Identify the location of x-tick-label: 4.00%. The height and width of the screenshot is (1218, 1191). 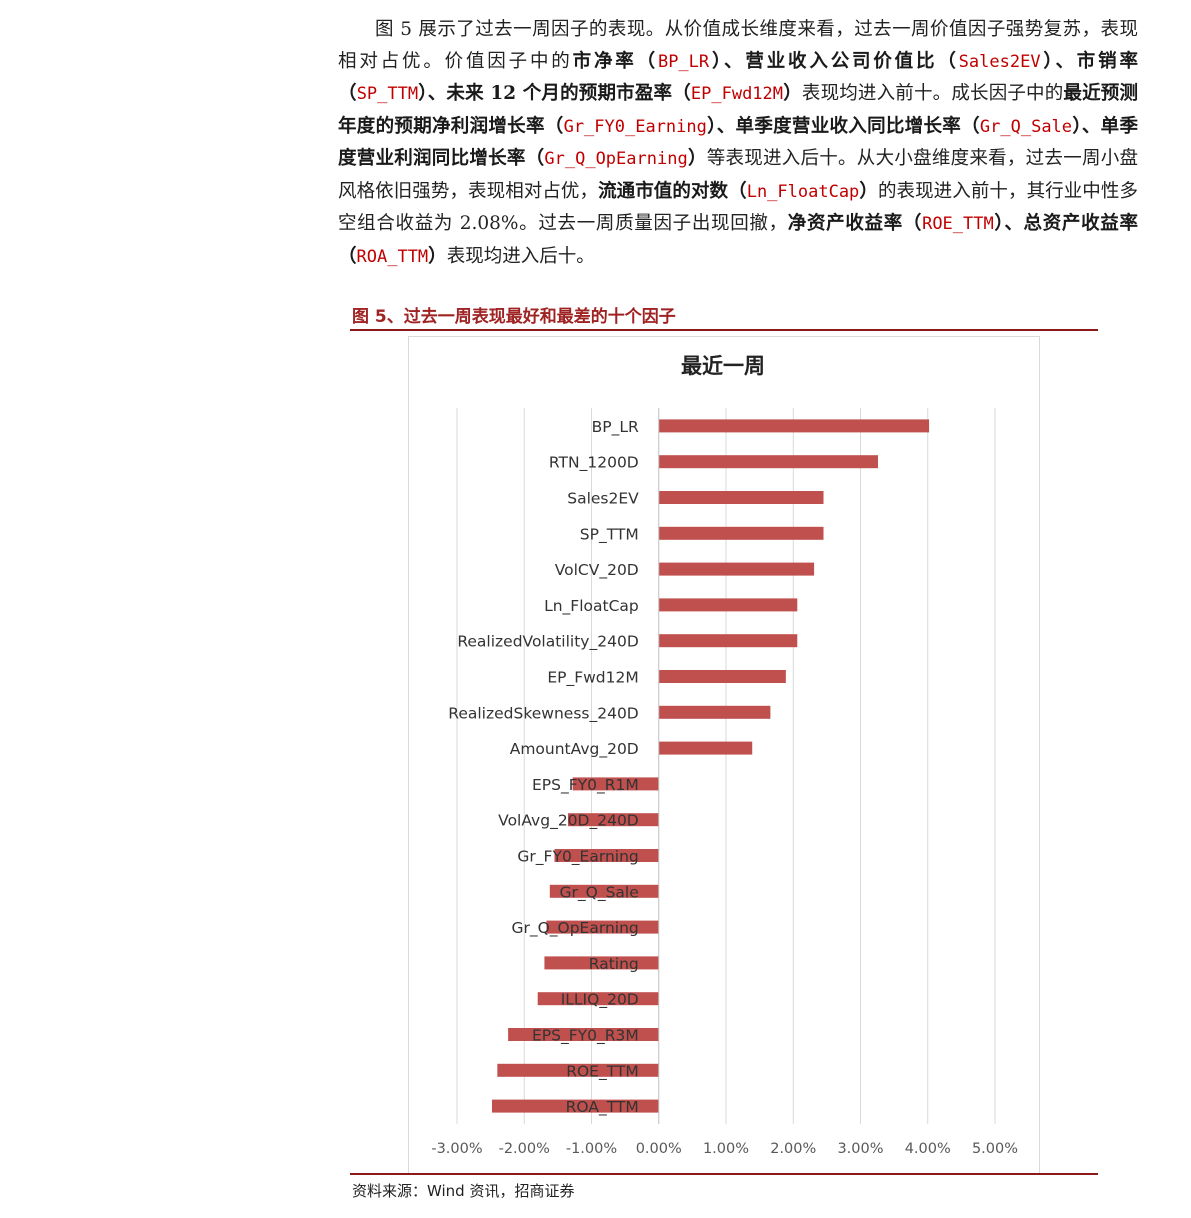
(928, 1149).